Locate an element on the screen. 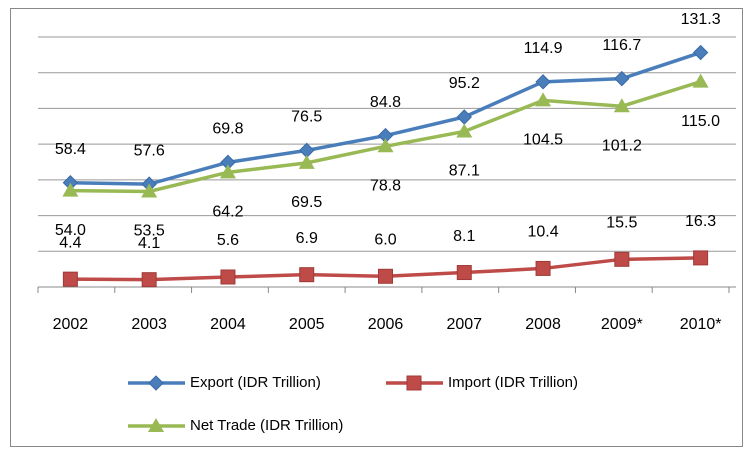  data-label: 4.4 is located at coordinates (70, 242).